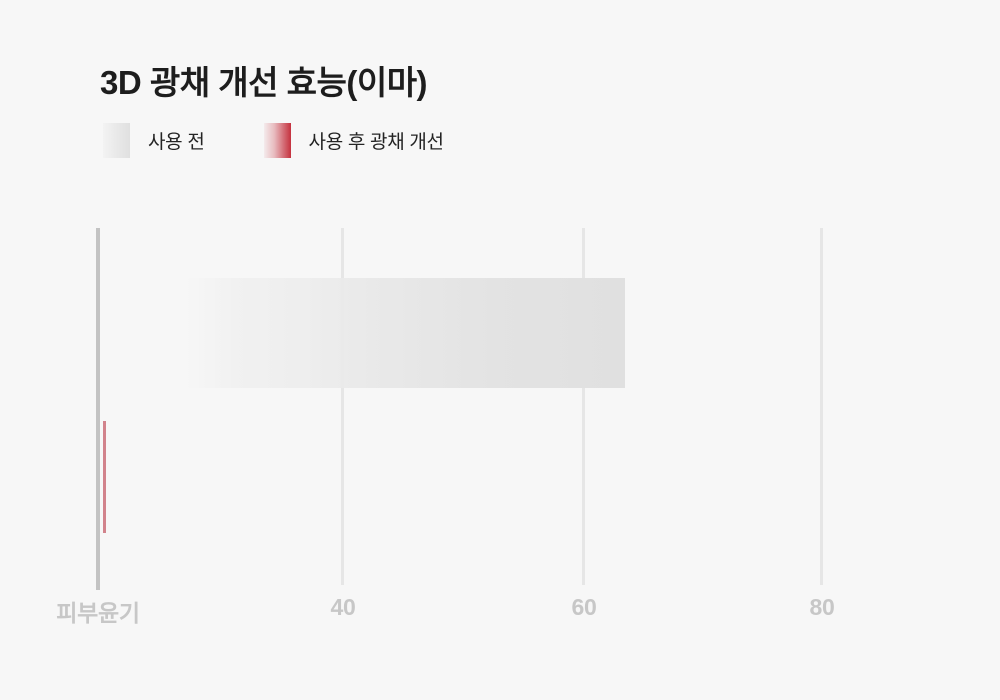 The image size is (1000, 700). I want to click on axis-label-category: 피부윤기, so click(98, 613).